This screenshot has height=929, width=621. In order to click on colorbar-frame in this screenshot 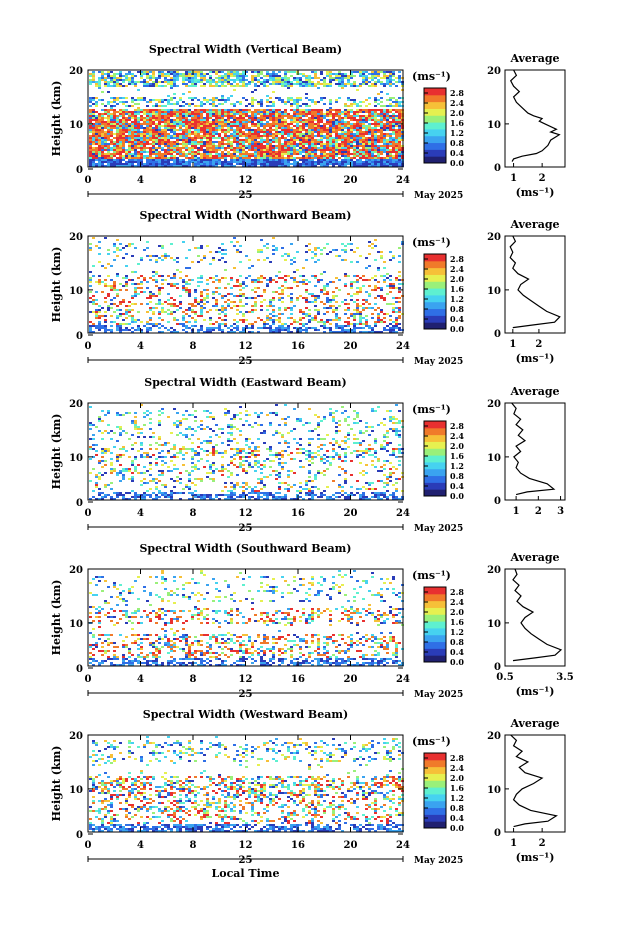, I will do `click(435, 125)`.